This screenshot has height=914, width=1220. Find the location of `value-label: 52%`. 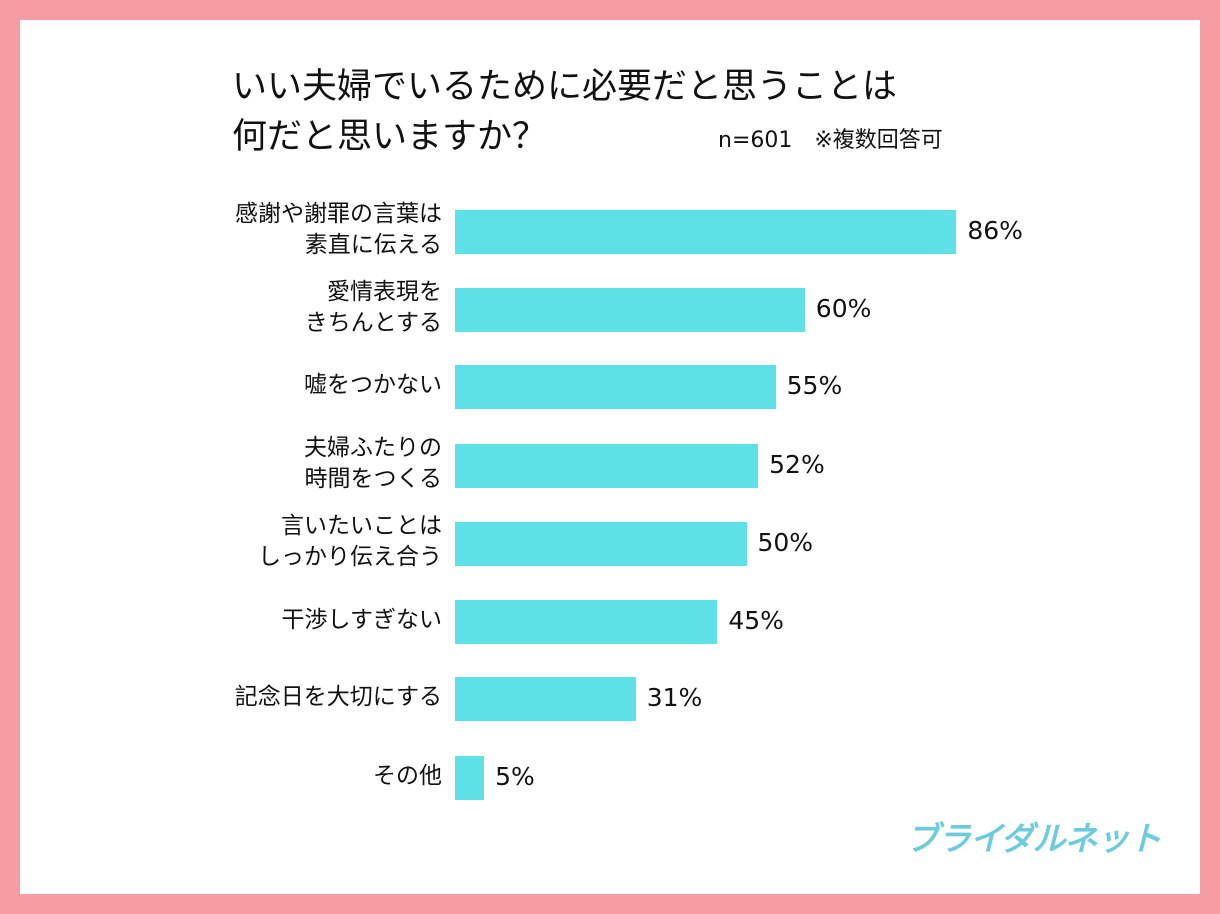

value-label: 52% is located at coordinates (797, 464).